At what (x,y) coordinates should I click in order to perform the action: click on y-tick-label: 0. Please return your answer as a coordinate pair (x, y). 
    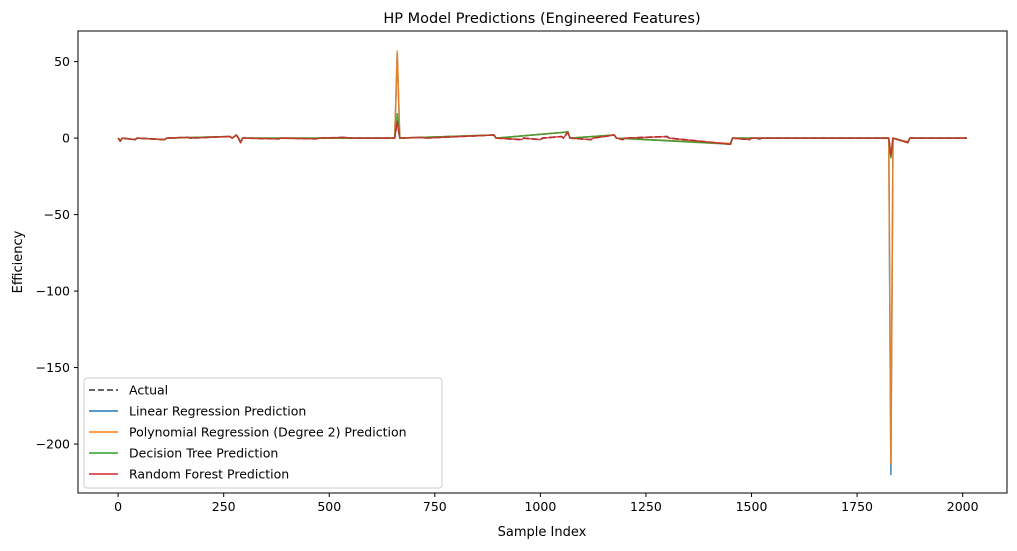
    Looking at the image, I should click on (66, 138).